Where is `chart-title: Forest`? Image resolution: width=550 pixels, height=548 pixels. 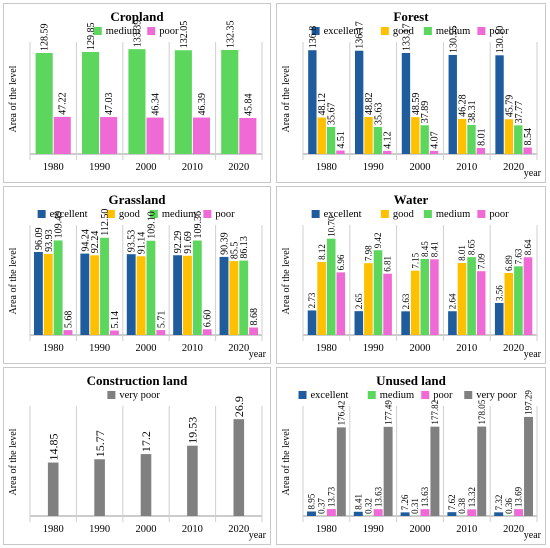
chart-title: Forest is located at coordinates (411, 16).